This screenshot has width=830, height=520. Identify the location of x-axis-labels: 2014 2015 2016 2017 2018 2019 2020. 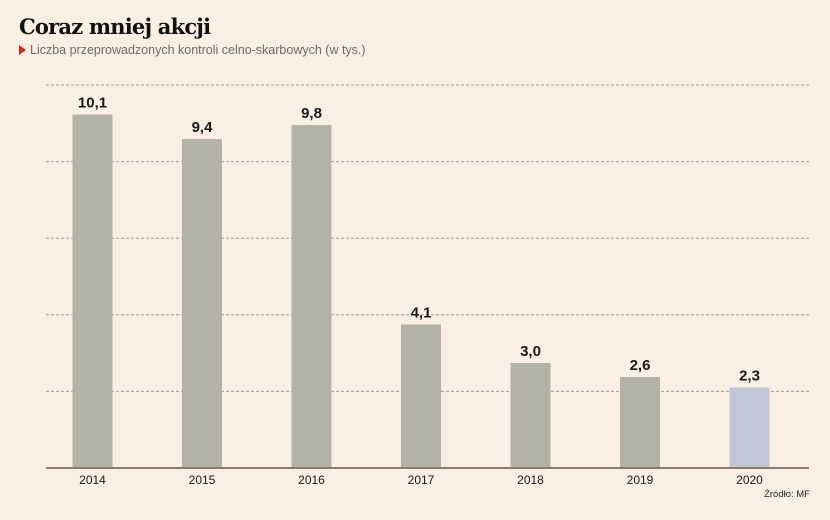
(421, 480).